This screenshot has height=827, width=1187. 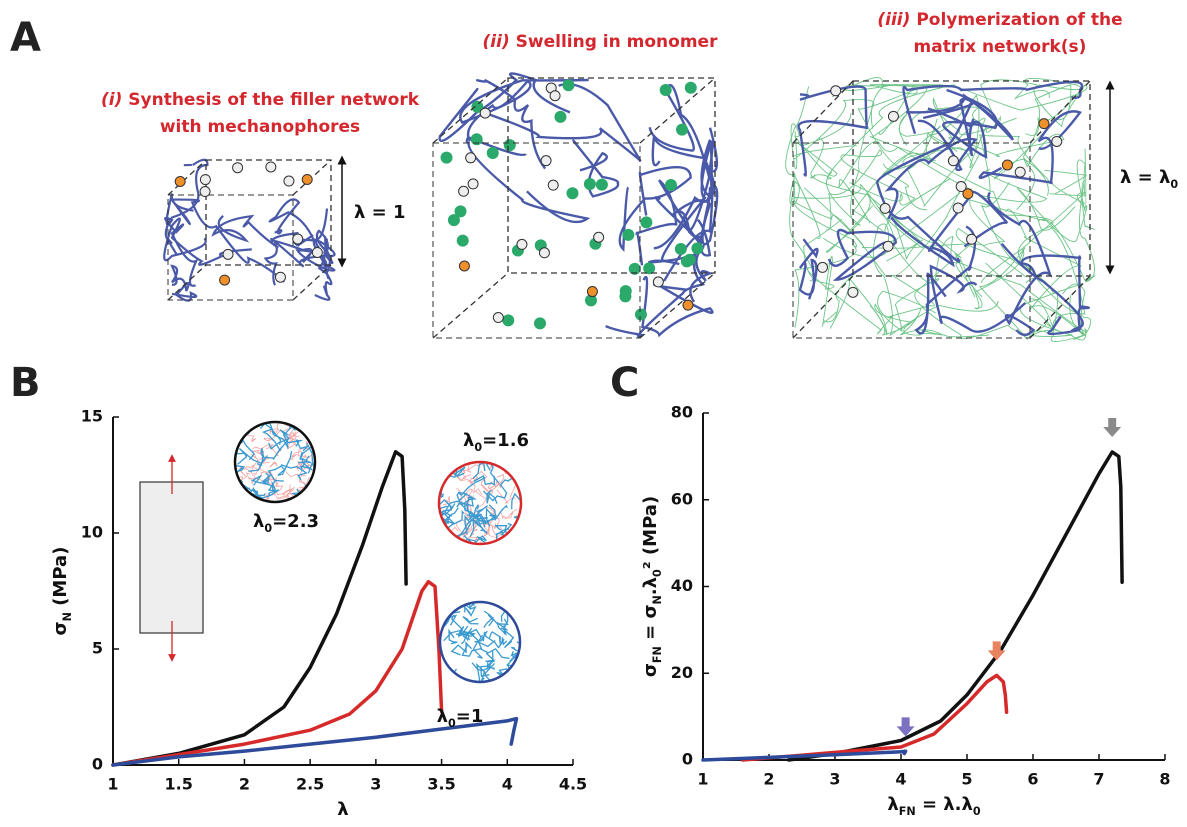 What do you see at coordinates (179, 784) in the screenshot?
I see `x-tick-label: 1.5` at bounding box center [179, 784].